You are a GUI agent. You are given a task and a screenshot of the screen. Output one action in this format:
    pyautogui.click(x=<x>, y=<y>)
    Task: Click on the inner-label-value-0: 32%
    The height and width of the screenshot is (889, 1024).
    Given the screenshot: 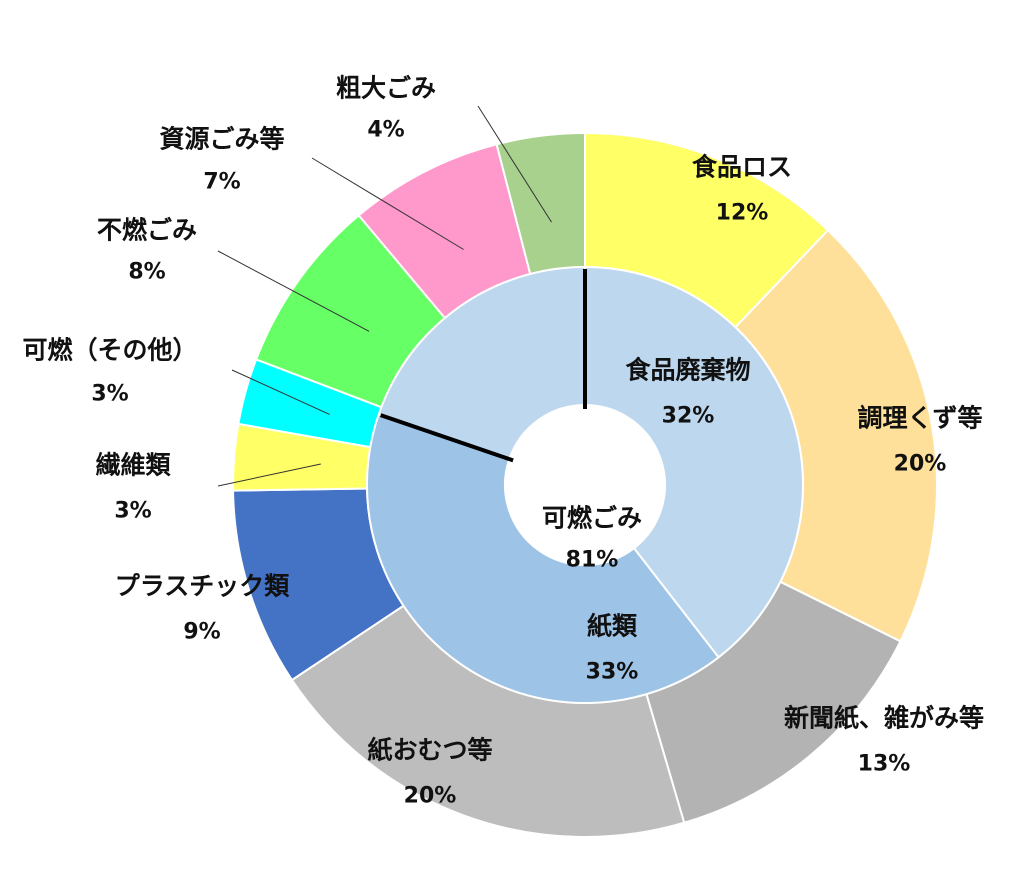 What is the action you would take?
    pyautogui.click(x=688, y=416)
    